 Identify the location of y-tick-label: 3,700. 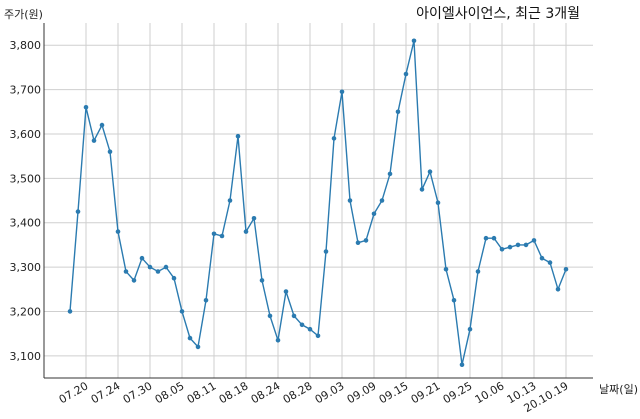
(26, 90).